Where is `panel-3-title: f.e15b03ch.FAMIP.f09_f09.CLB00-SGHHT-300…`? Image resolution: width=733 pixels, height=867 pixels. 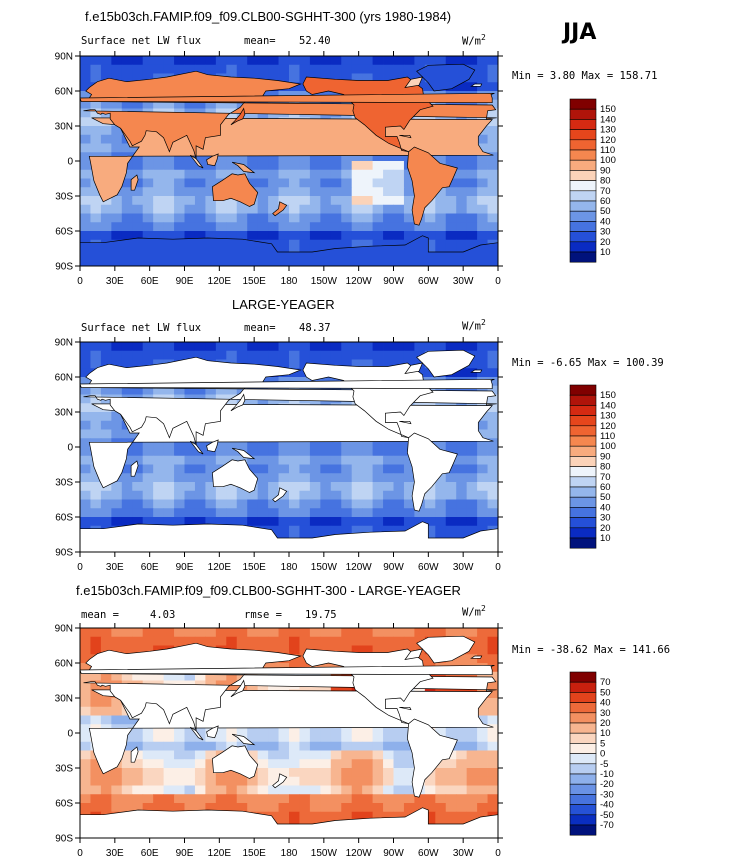
panel-3-title: f.e15b03ch.FAMIP.f09_f09.CLB00-SGHHT-300… is located at coordinates (268, 590).